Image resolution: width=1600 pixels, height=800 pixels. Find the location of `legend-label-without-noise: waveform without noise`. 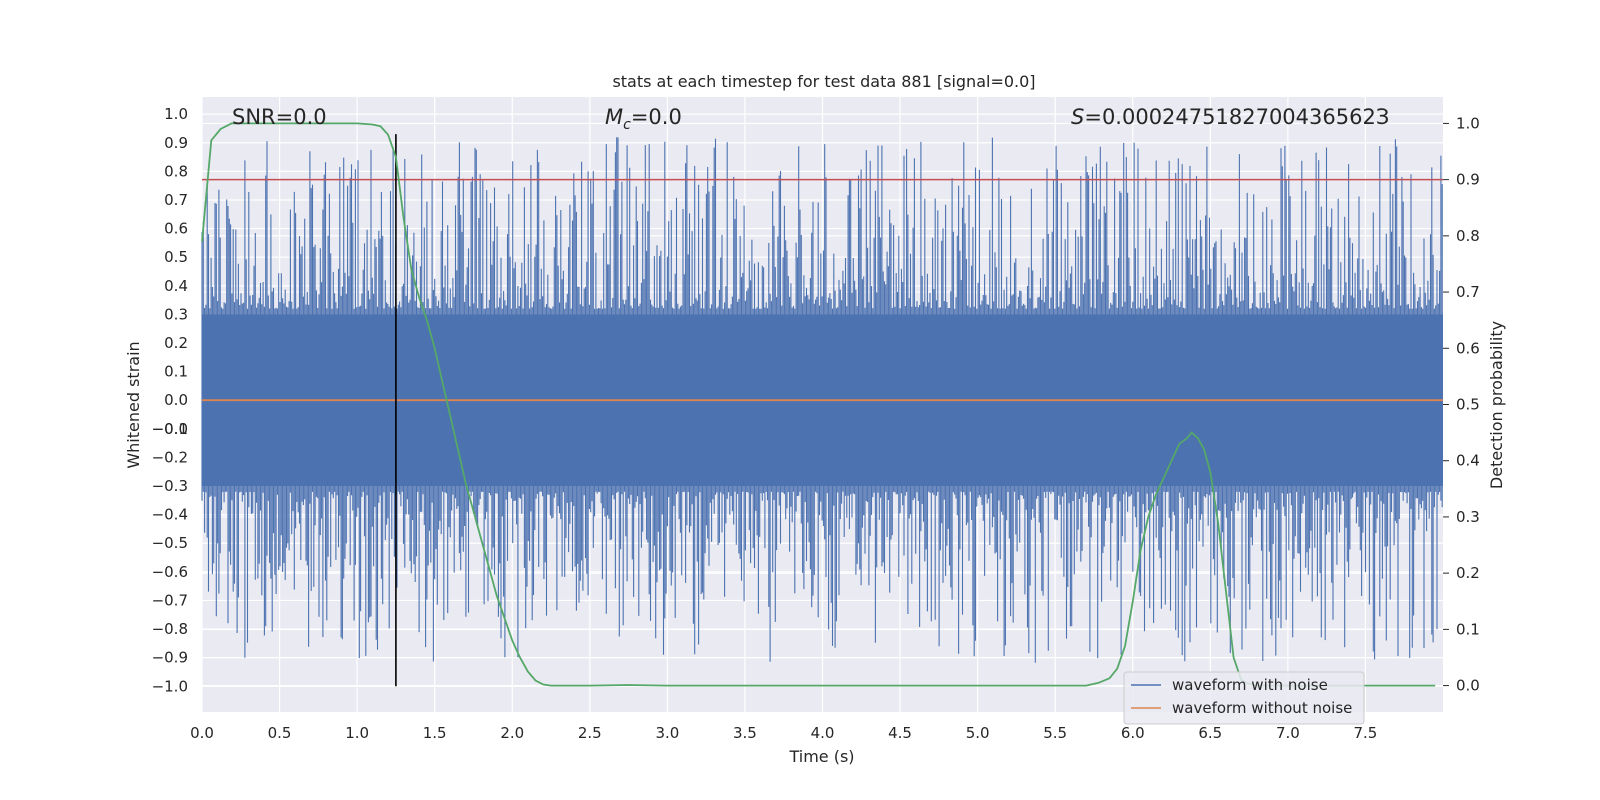

legend-label-without-noise: waveform without noise is located at coordinates (1262, 708).